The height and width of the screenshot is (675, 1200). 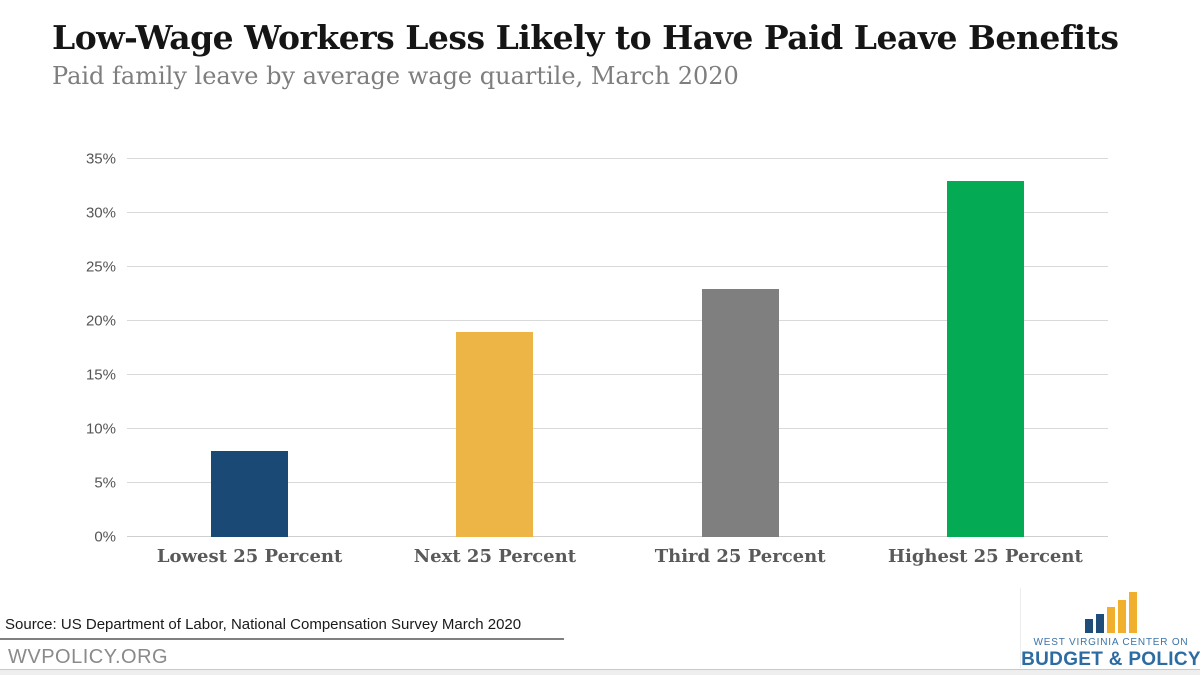 I want to click on x-axis-category-label: Next 25 Percent, so click(x=495, y=556).